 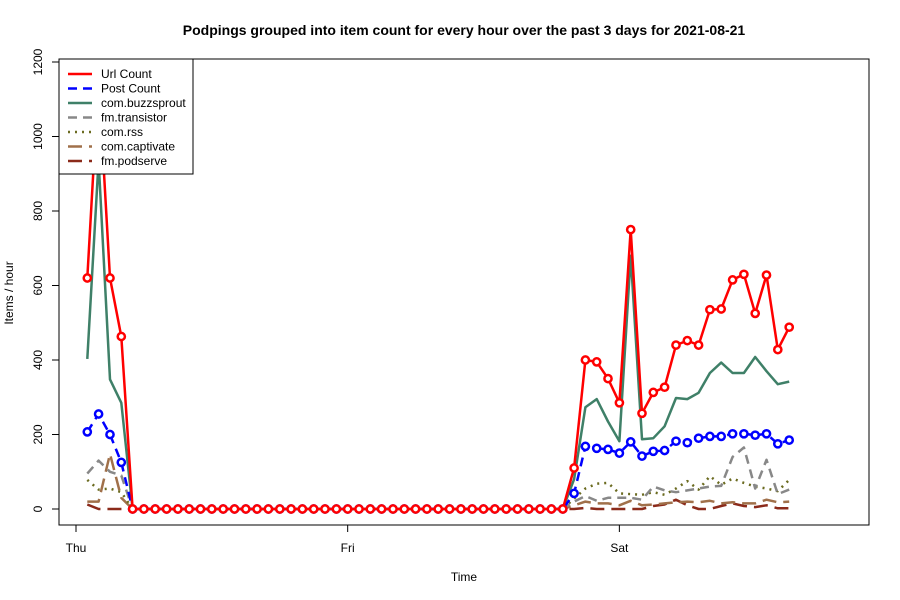 I want to click on x-axis: Thu Fri Sat, so click(x=347, y=539).